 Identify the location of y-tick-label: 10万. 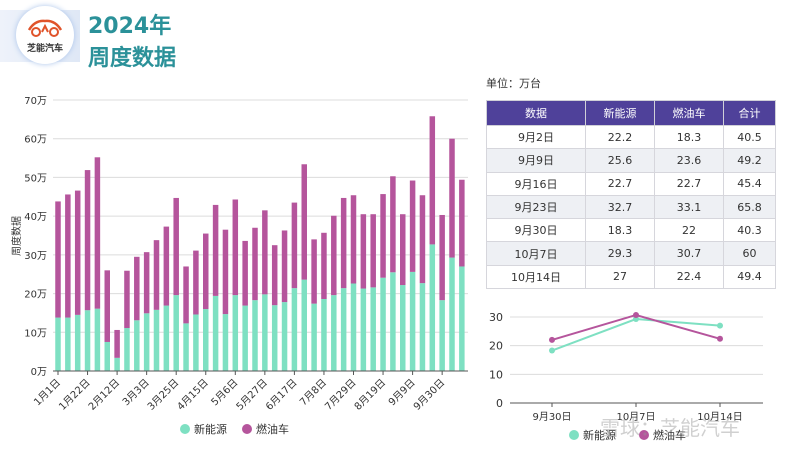
(35, 333).